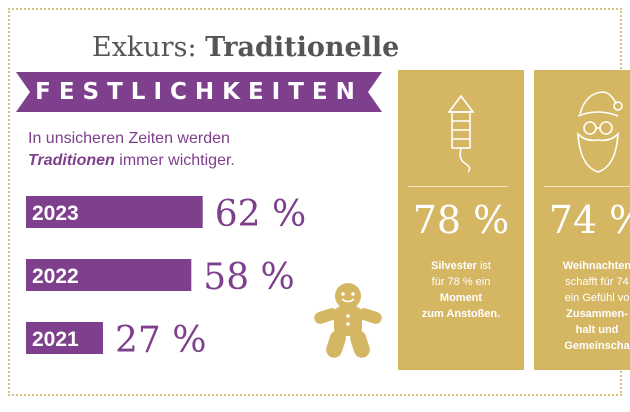  Describe the element at coordinates (114, 212) in the screenshot. I see `bar-2023` at that location.